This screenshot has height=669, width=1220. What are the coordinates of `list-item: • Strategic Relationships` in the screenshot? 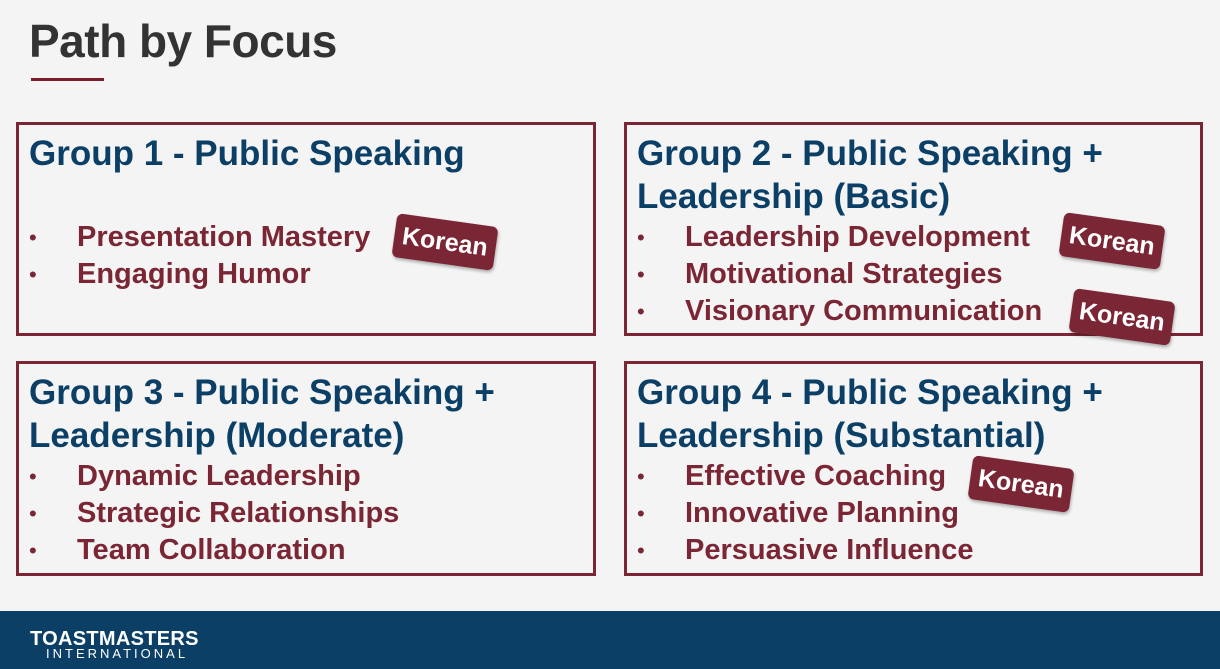 It's located at (307, 513).